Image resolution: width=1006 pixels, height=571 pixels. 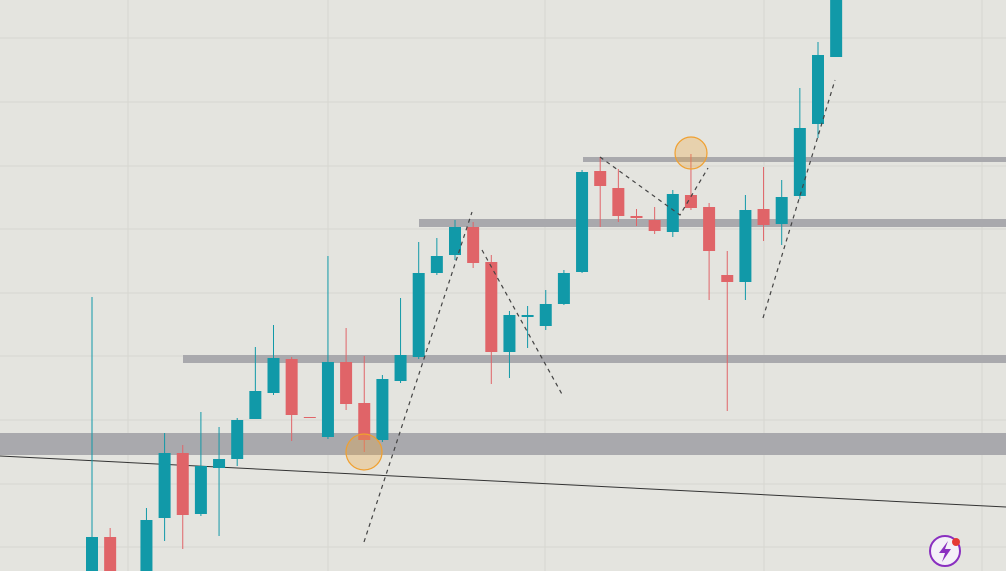 I want to click on lightning-icon, so click(x=945, y=551).